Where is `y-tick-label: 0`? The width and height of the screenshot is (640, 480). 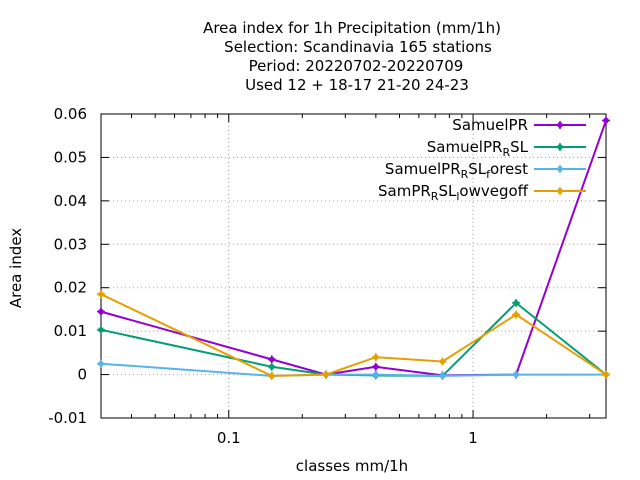
y-tick-label: 0 is located at coordinates (82, 375).